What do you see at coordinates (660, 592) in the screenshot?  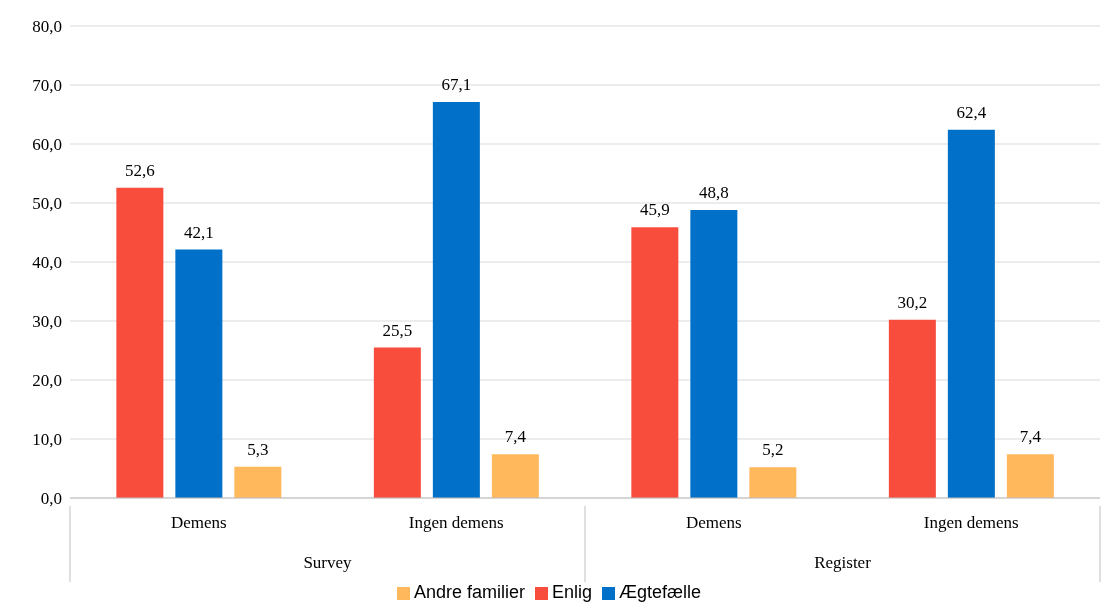 I see `legend-label: Ægtefælle` at bounding box center [660, 592].